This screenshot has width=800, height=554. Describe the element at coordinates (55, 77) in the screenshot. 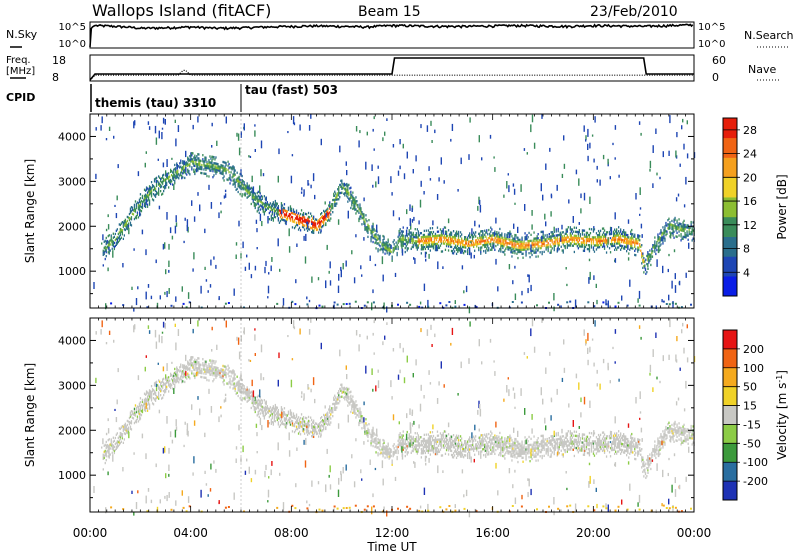

I see `freq-tick-bottom: 8` at that location.